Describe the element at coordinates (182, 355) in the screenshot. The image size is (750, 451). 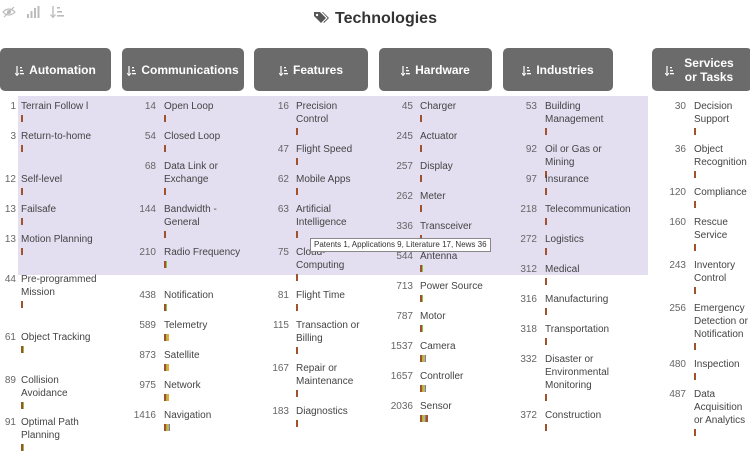
I see `item-label: Satellite` at that location.